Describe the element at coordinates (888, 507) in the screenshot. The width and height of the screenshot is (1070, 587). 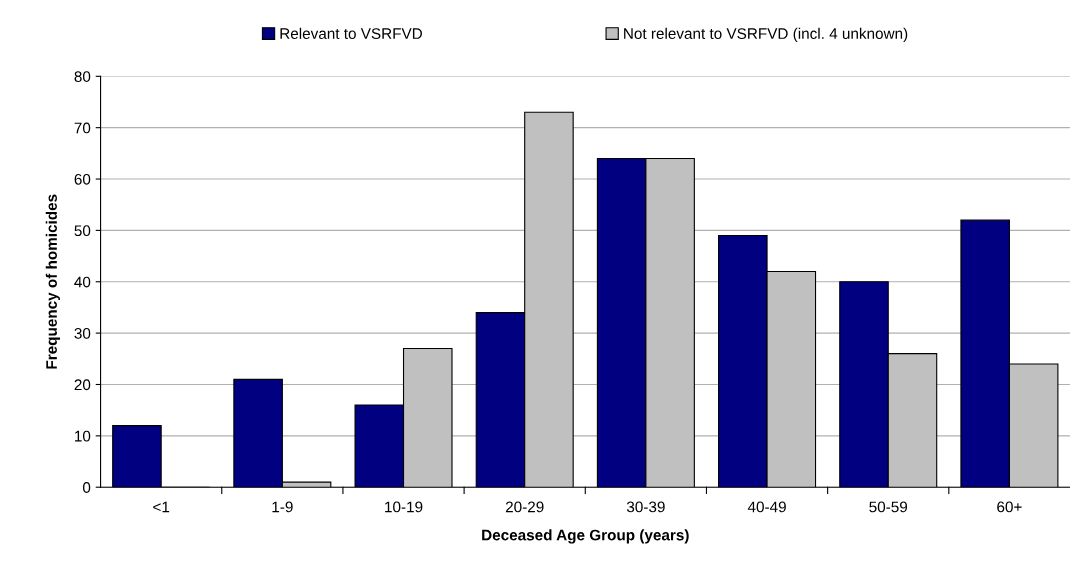
I see `x-tick-label: 50-59` at that location.